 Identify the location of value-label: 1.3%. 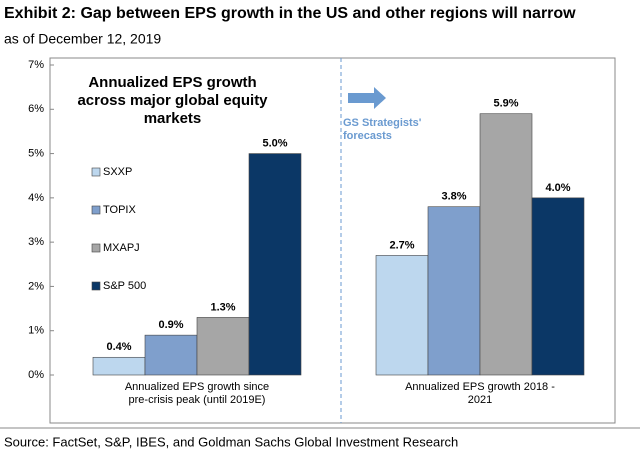
(222, 307).